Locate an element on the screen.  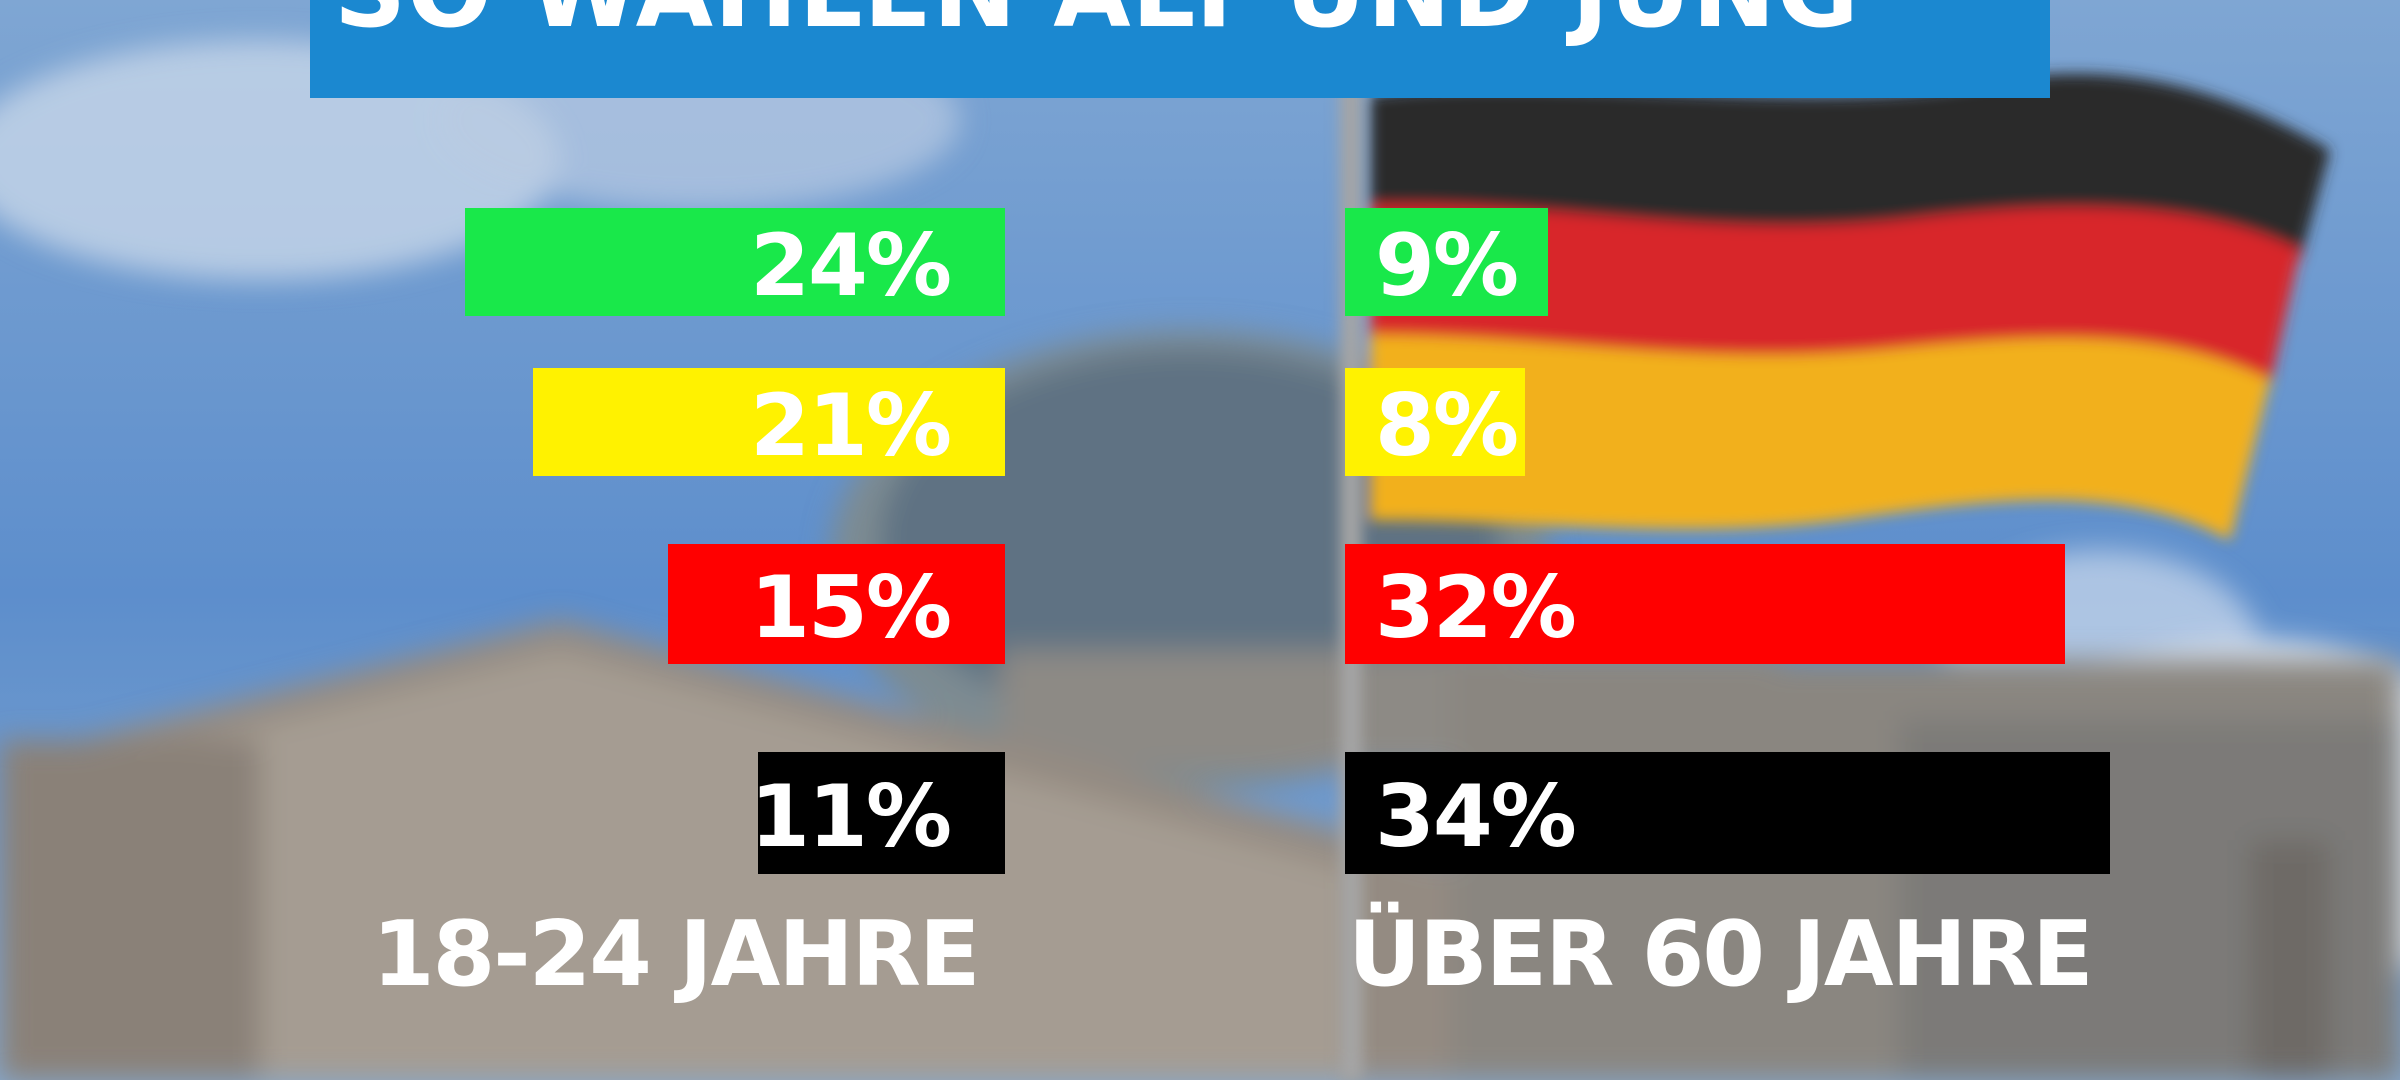
value-label-old-1: 9% is located at coordinates (1447, 266).